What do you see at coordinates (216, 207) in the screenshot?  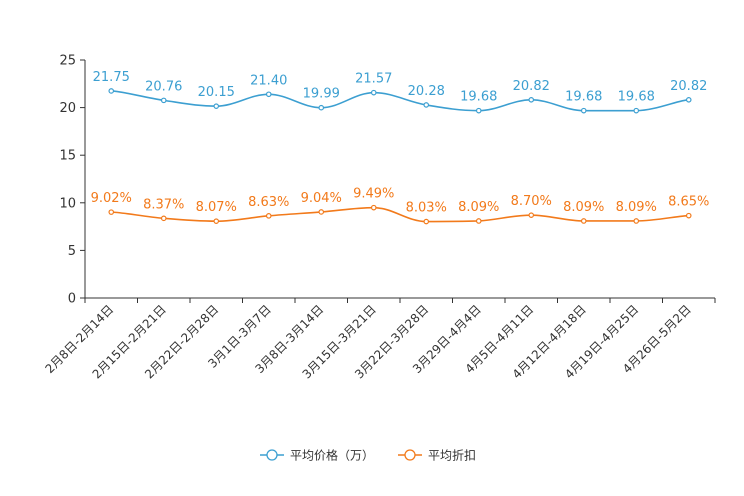 I see `data-label: 8.07%` at bounding box center [216, 207].